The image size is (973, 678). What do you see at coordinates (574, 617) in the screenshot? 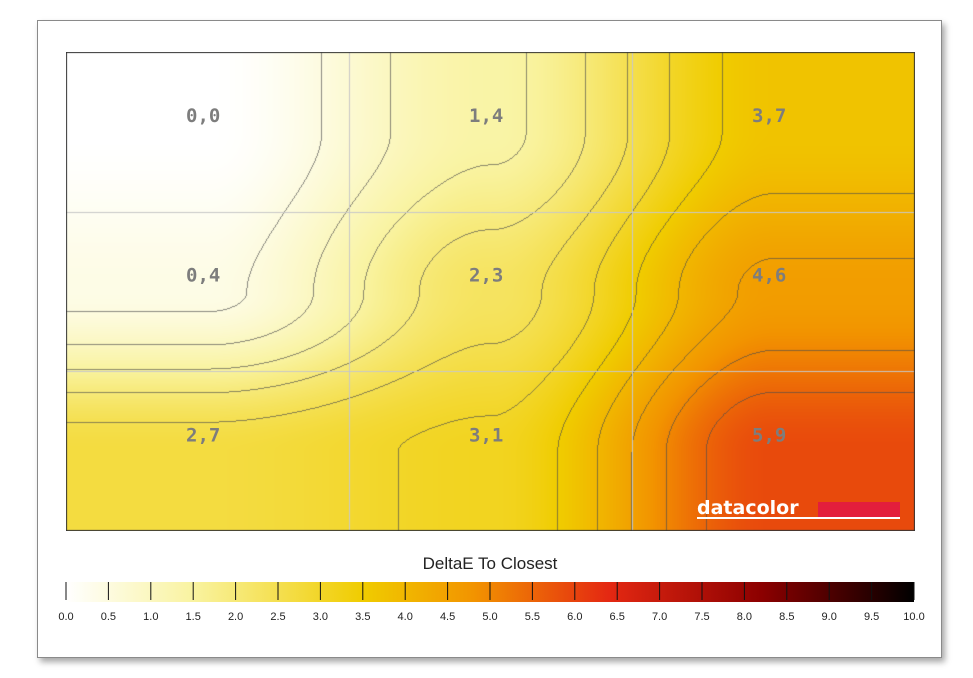
I see `legend-tick-label-12: 6.0` at bounding box center [574, 617].